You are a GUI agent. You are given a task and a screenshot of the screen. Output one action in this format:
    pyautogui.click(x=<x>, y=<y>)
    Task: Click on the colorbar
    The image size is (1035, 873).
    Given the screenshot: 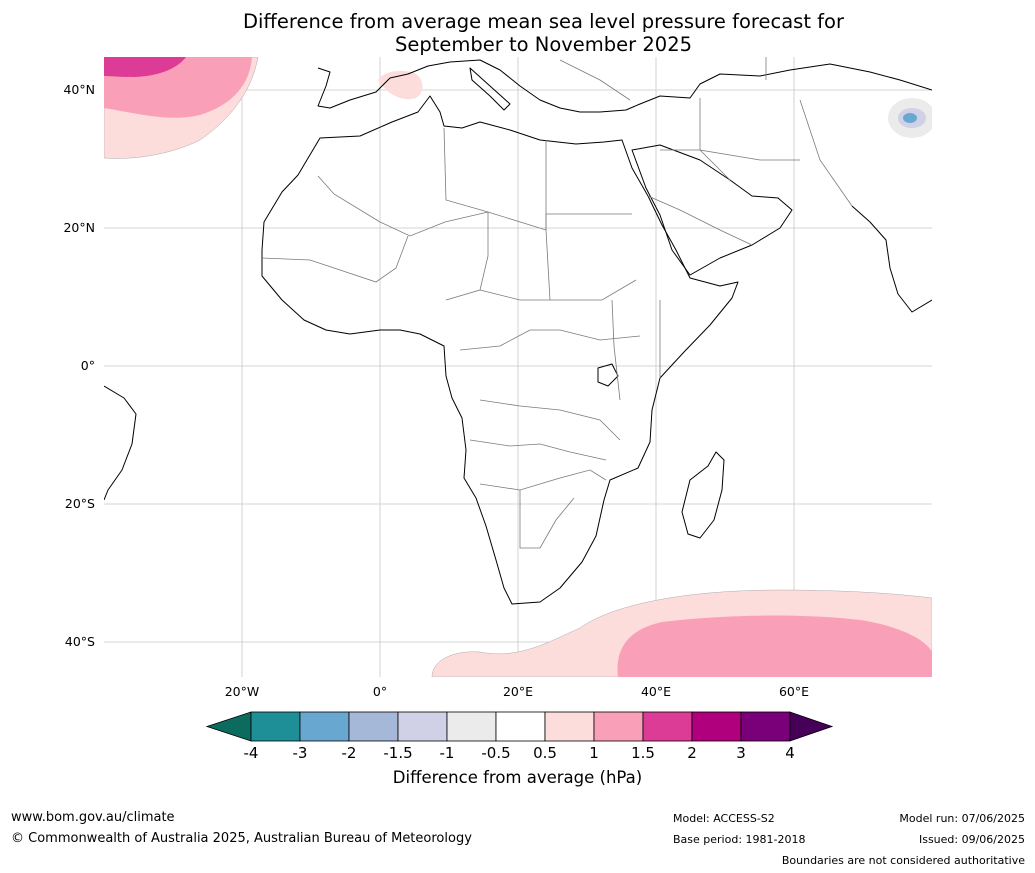 What is the action you would take?
    pyautogui.click(x=519, y=726)
    